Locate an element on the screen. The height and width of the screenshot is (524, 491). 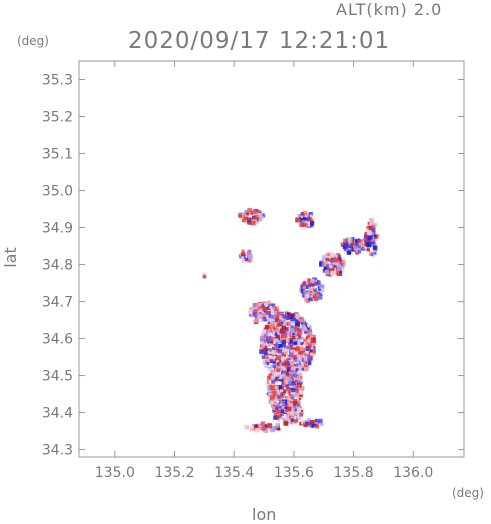
x-tick-label: 135.8 is located at coordinates (354, 473).